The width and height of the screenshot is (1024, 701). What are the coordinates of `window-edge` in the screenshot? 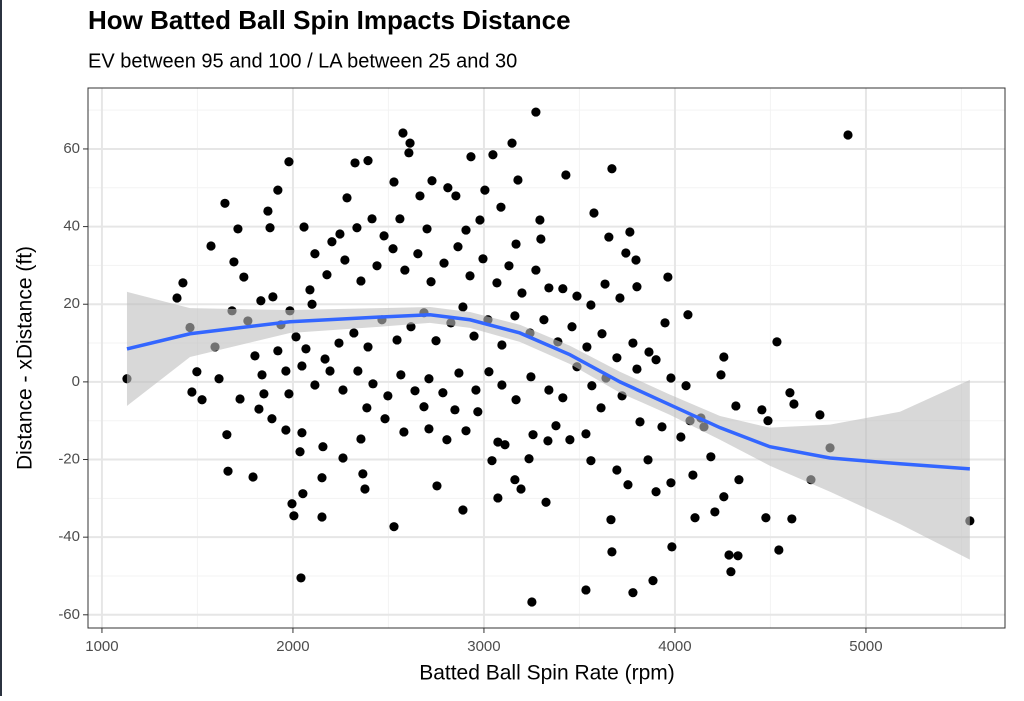 It's located at (1, 348).